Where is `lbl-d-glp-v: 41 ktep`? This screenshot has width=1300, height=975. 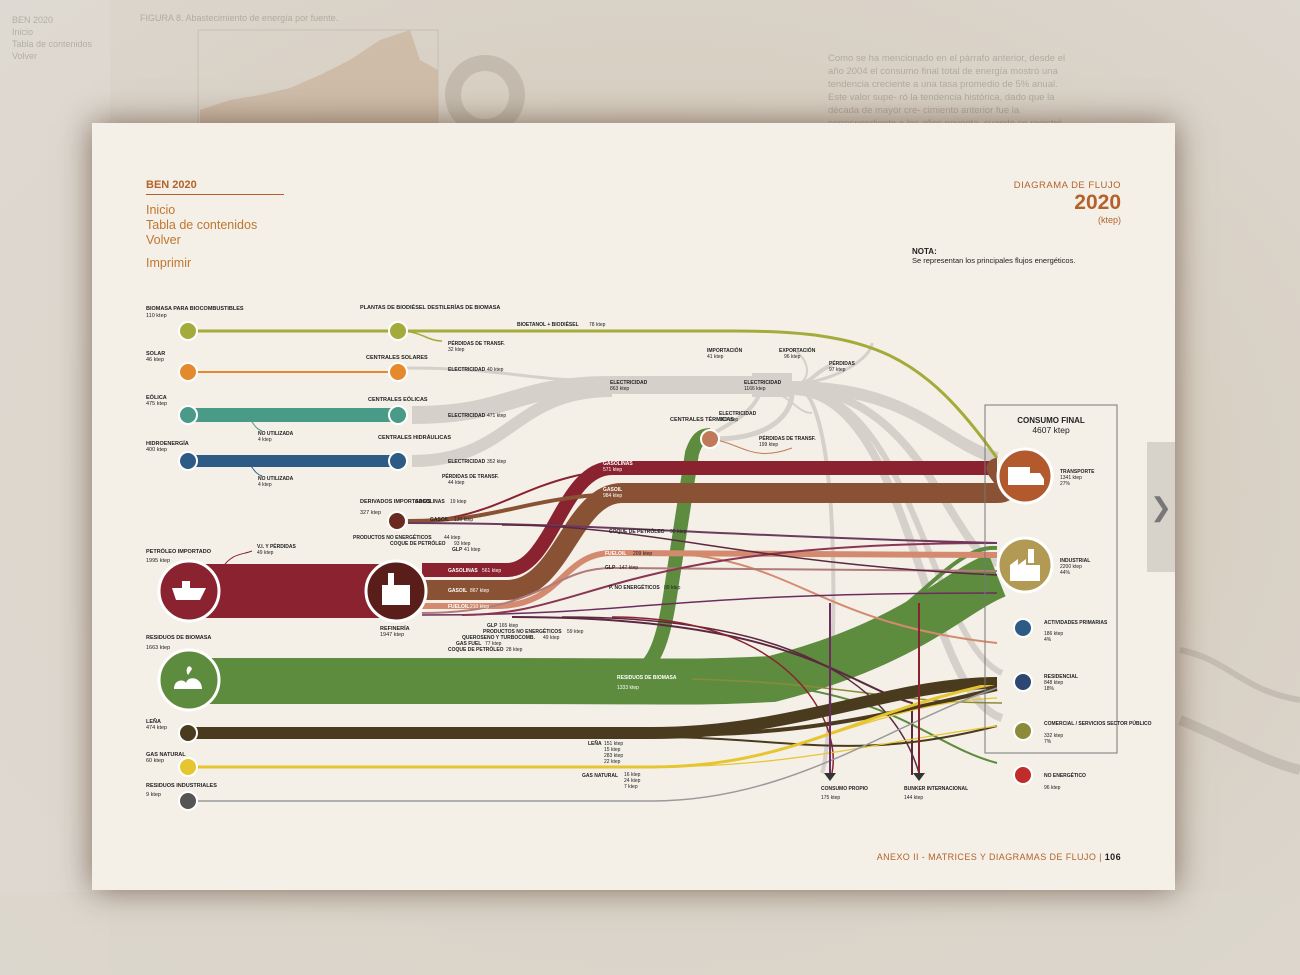
lbl-d-glp-v: 41 ktep is located at coordinates (472, 550).